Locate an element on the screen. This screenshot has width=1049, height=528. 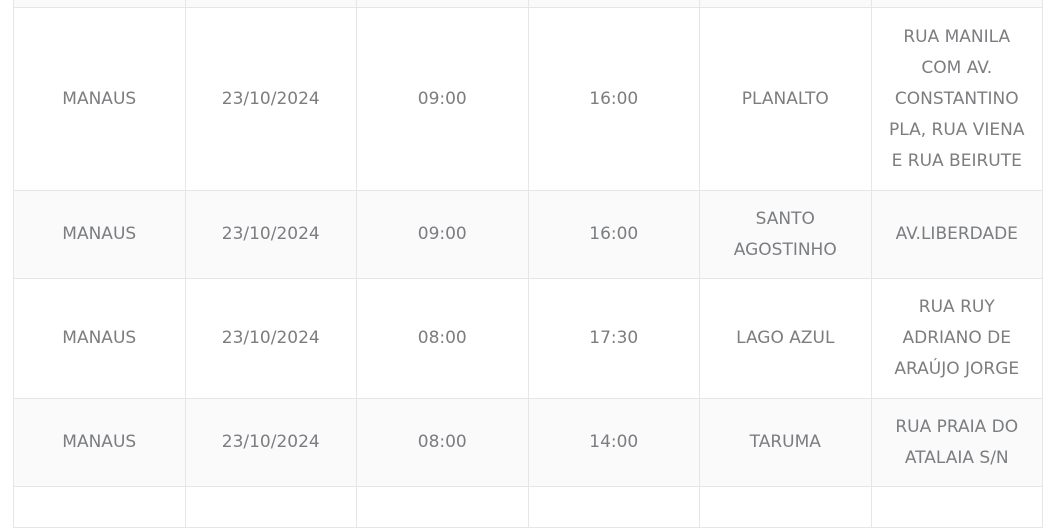
table-row-partial-bottom is located at coordinates (528, 507).